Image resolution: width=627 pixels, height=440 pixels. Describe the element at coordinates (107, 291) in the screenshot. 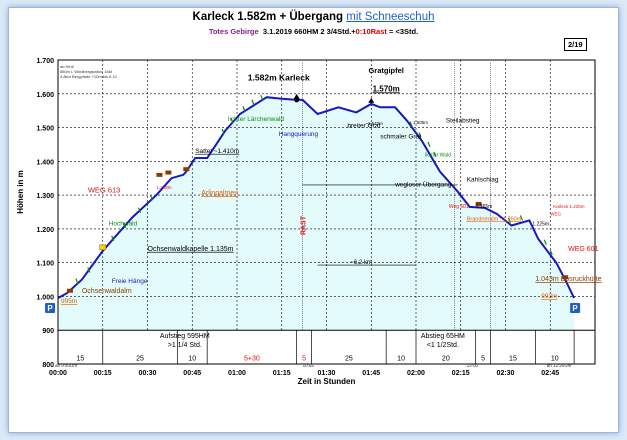

I see `annotation: Ochsenwaldalm` at that location.